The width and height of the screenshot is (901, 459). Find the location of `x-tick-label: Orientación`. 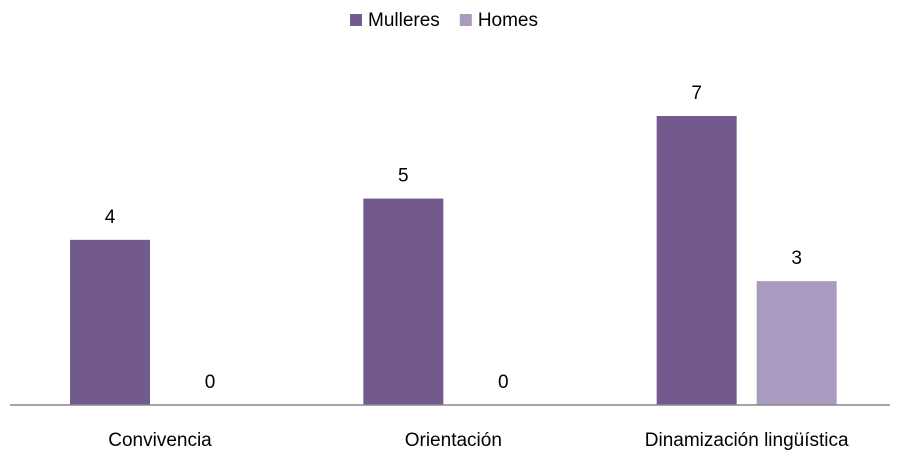

x-tick-label: Orientación is located at coordinates (453, 440).